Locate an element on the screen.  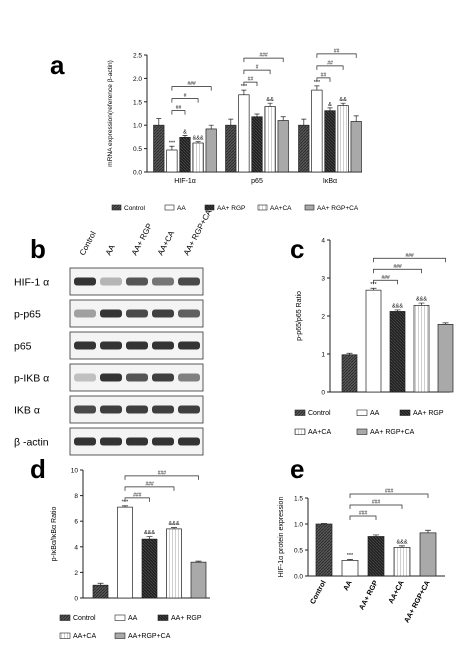
y-axis-label: HIF-1α protein expression is located at coordinates (281, 537).